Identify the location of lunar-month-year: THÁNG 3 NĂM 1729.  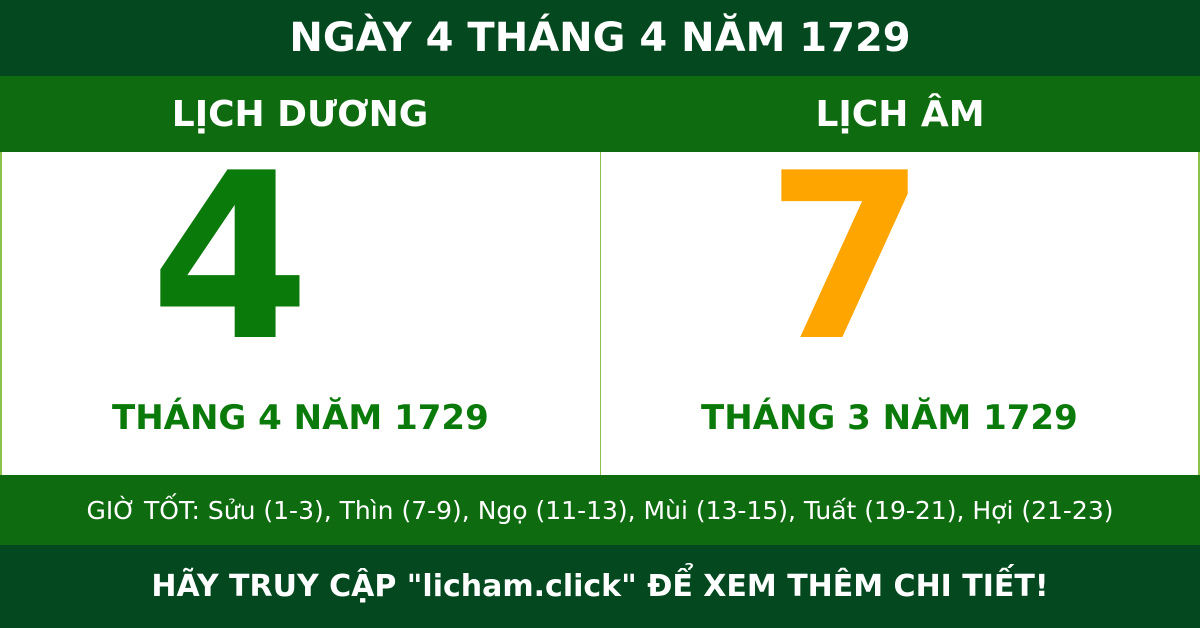
(889, 418).